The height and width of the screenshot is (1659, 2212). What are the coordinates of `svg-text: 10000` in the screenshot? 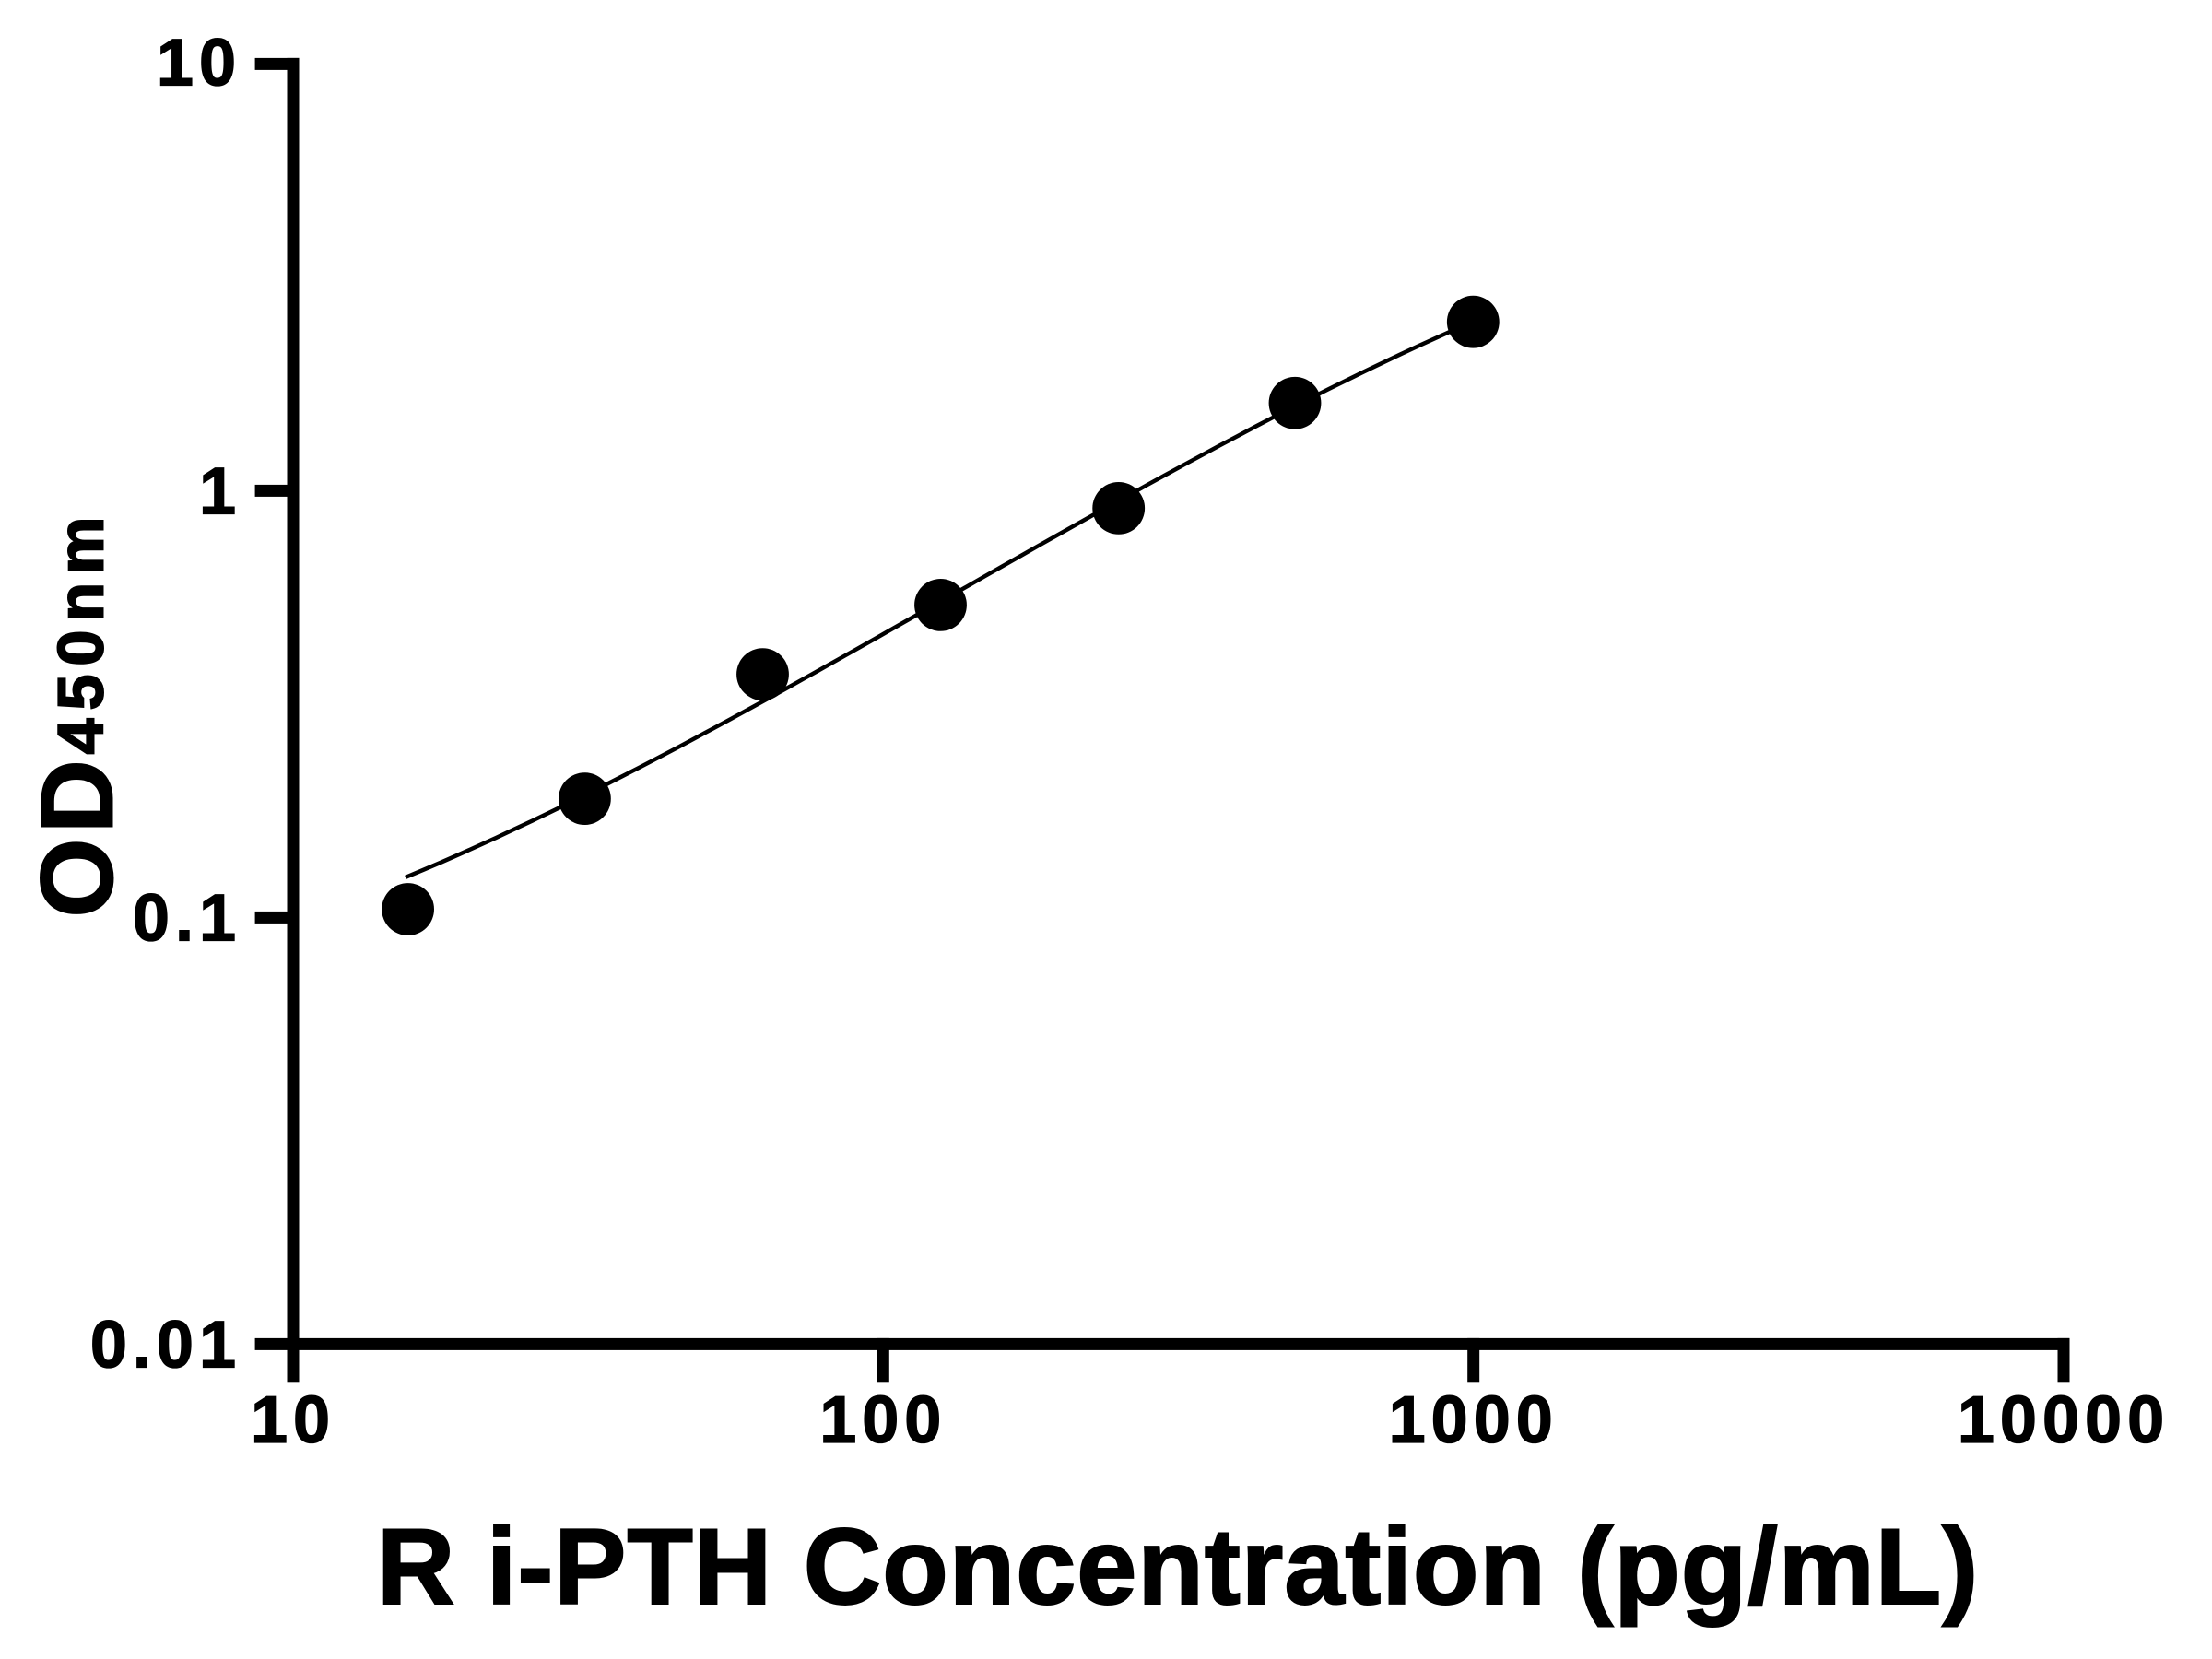 It's located at (2064, 1420).